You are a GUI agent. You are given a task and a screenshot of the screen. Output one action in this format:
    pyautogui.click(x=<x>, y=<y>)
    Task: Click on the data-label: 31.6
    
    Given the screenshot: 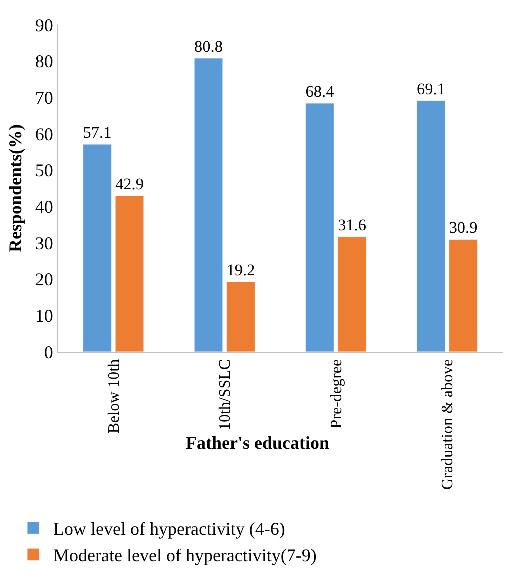 What is the action you would take?
    pyautogui.click(x=352, y=225)
    